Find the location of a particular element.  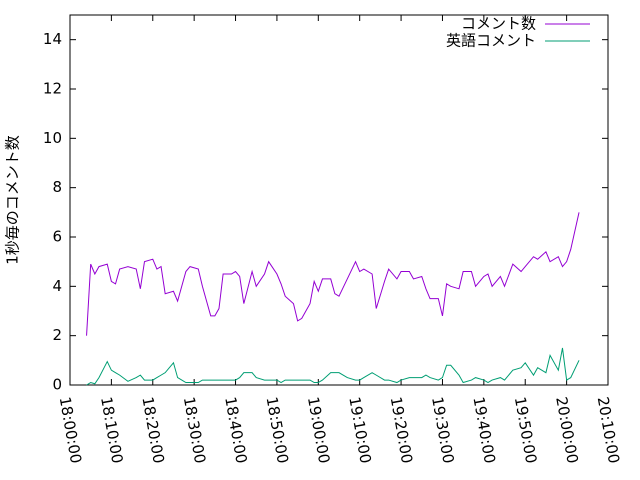

y-tick-label: 2 is located at coordinates (57, 335).